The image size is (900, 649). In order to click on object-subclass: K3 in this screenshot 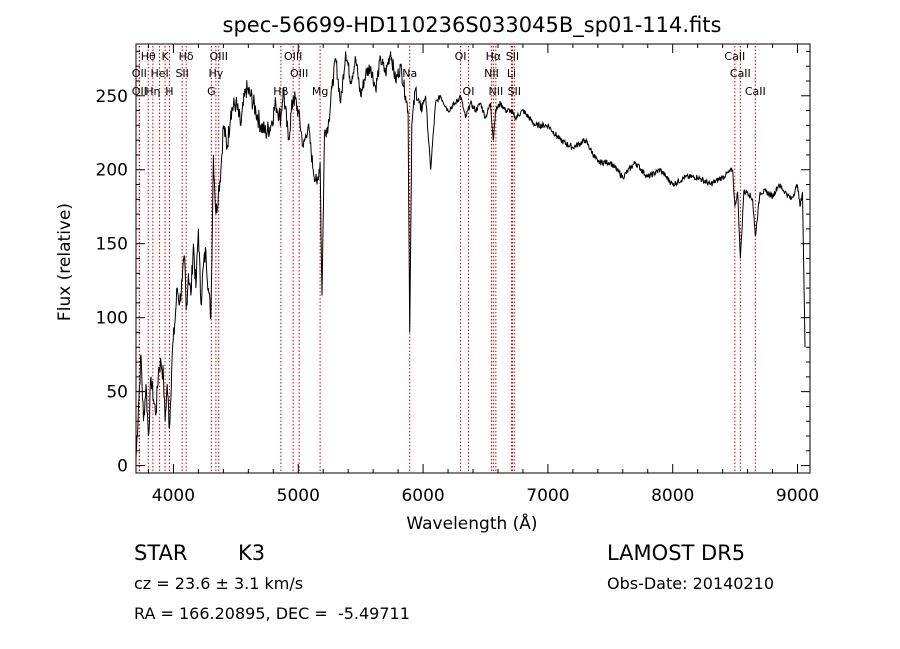, I will do `click(252, 553)`.